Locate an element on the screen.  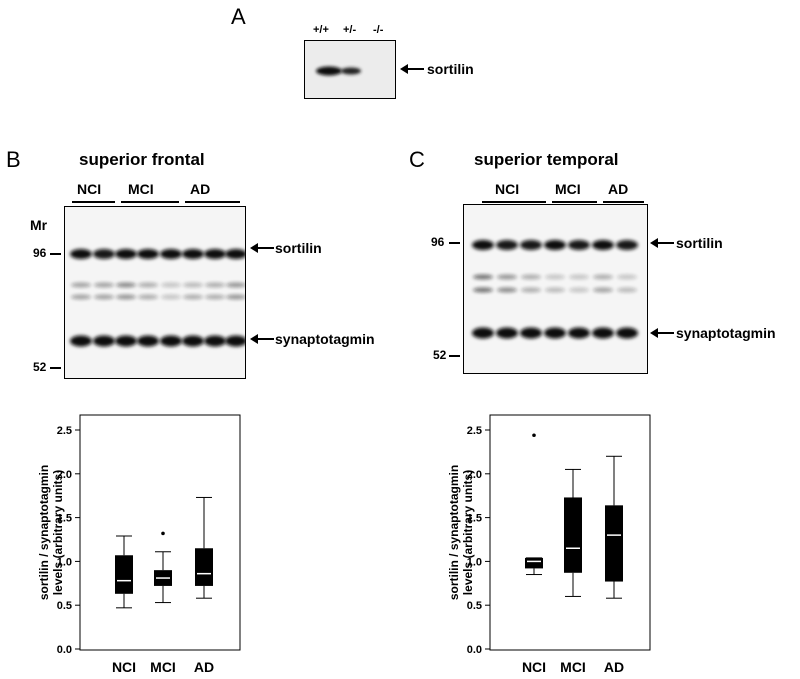
marker-tick-96-c is located at coordinates (454, 243).